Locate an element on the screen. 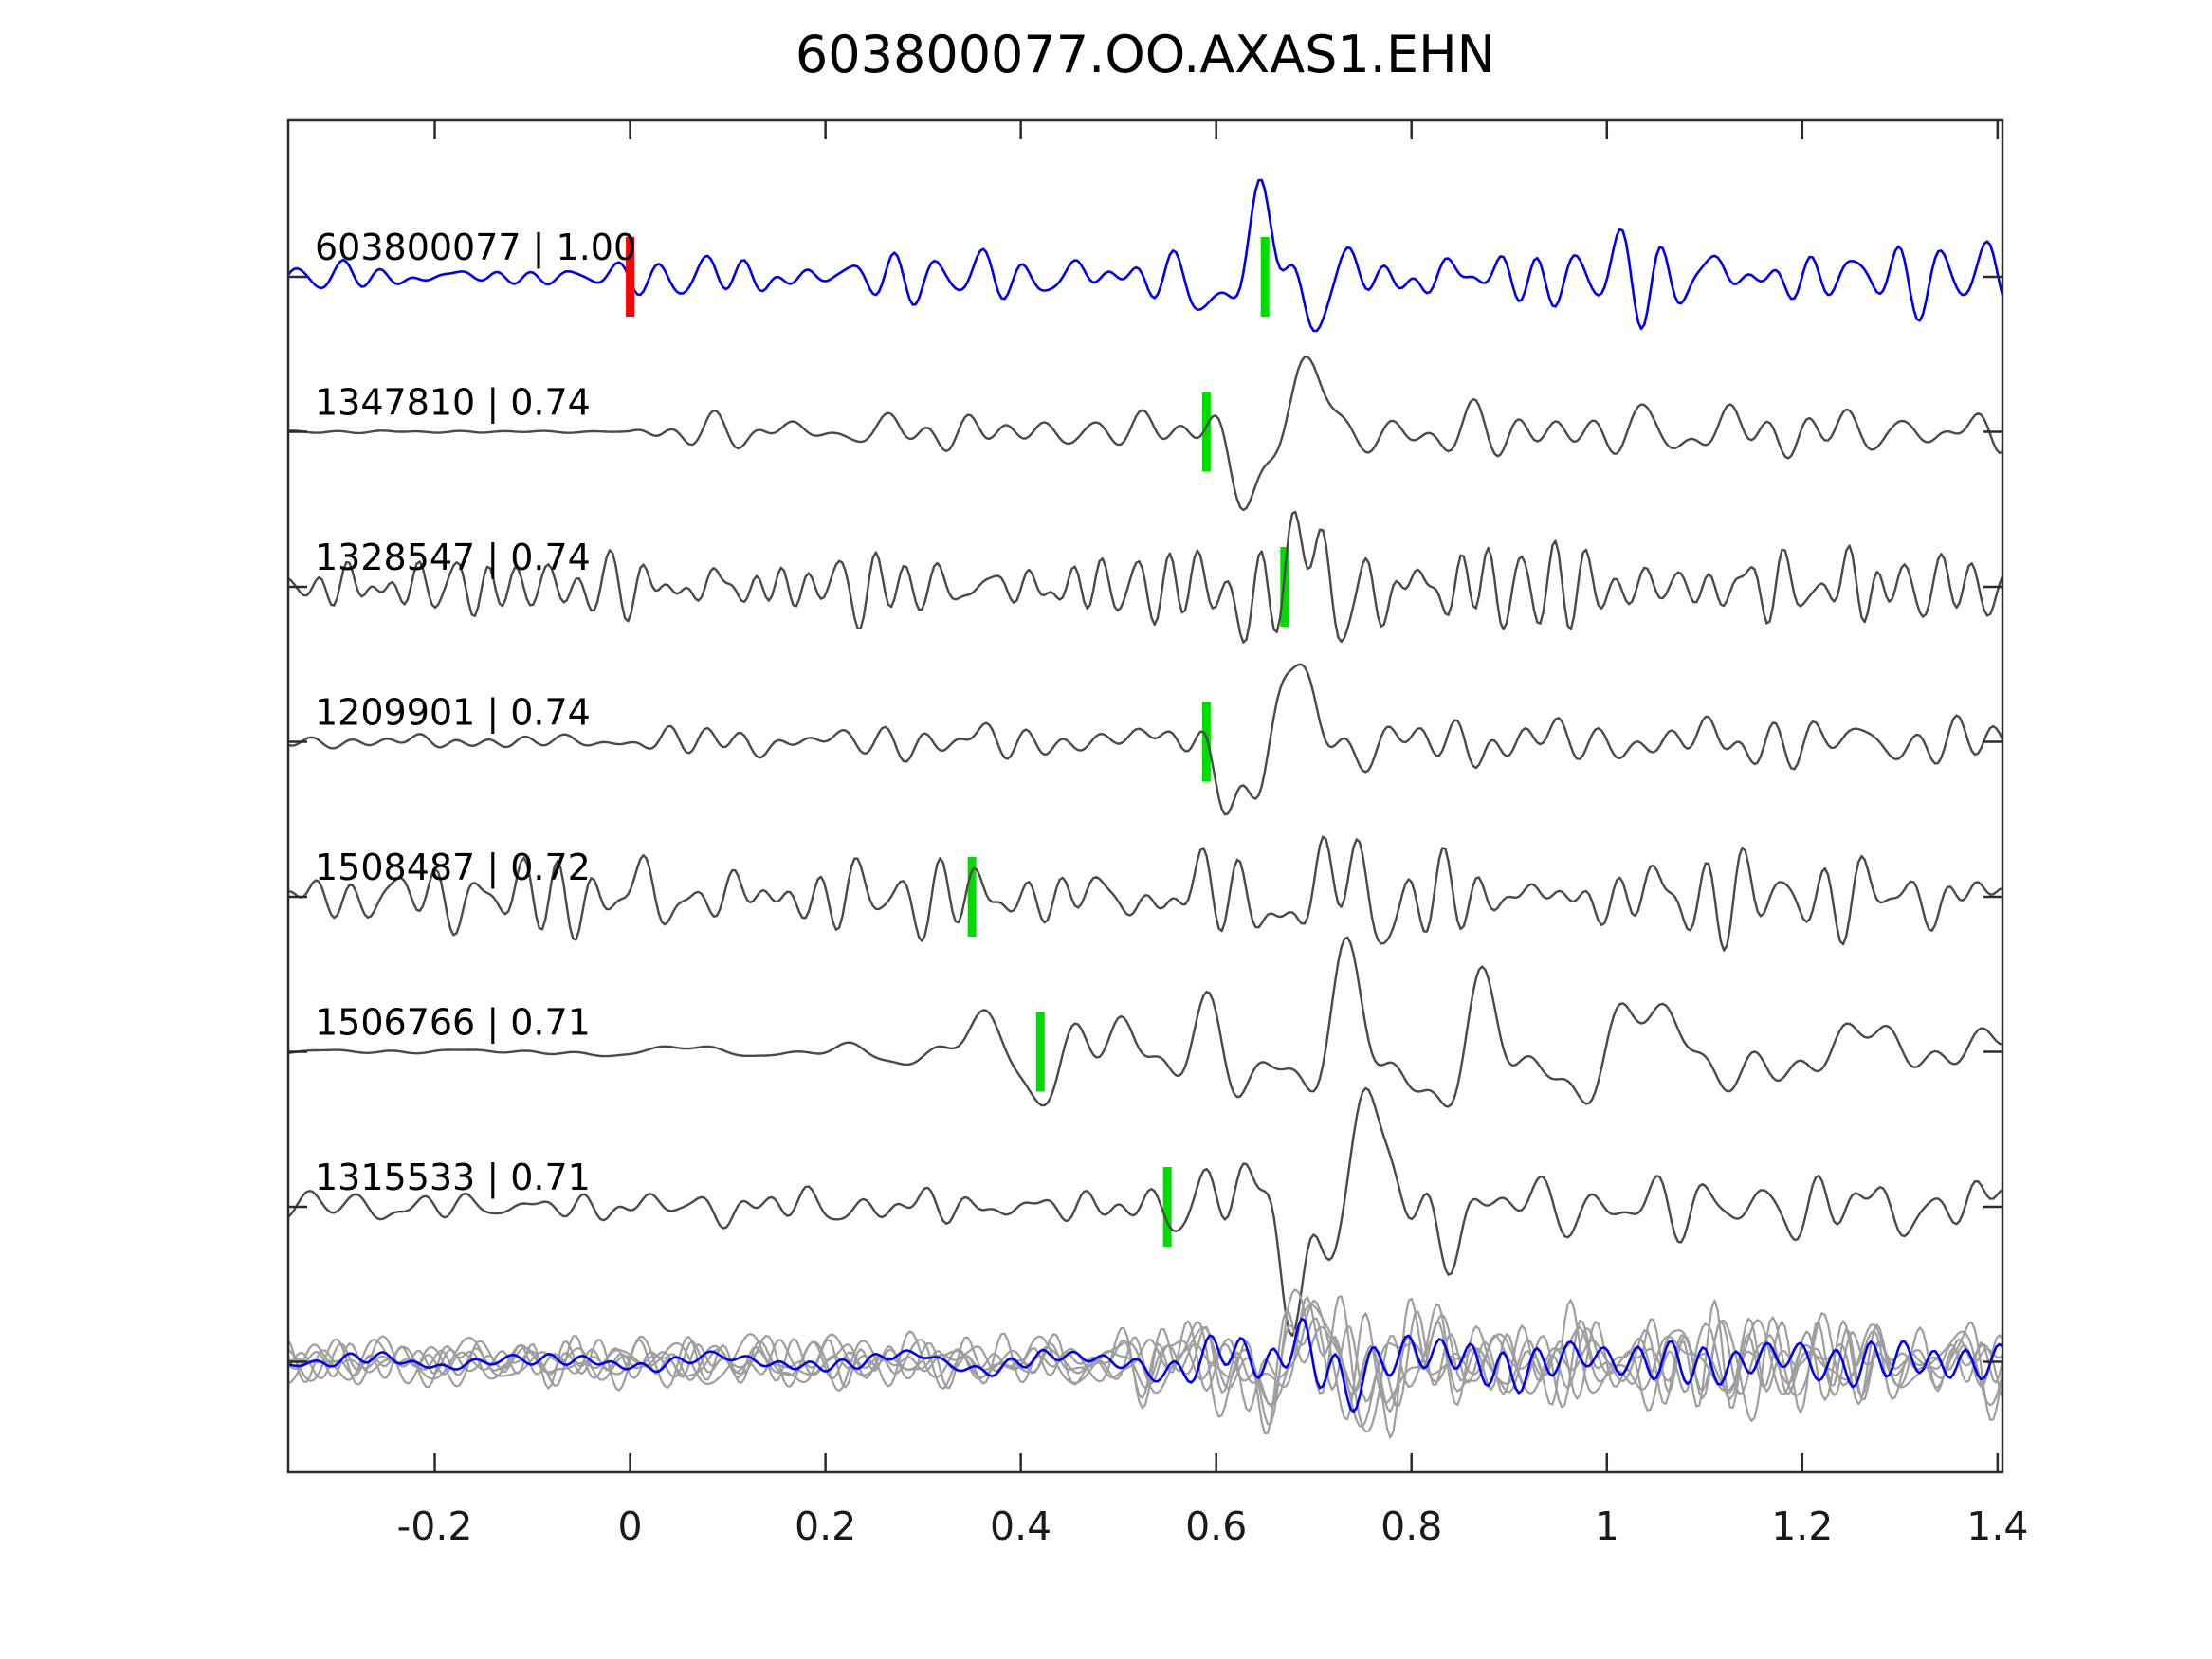  x-tick-label: 0.4 is located at coordinates (1020, 1526).